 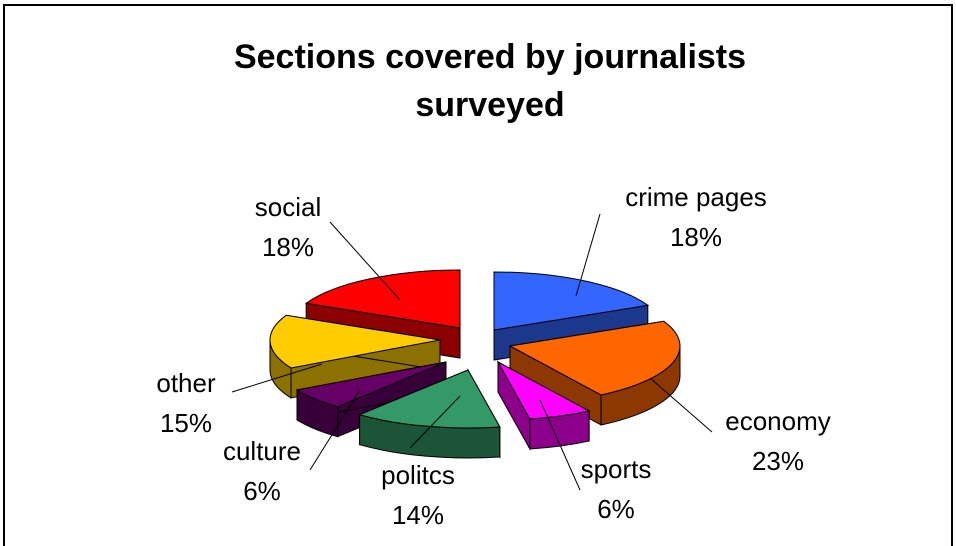 What do you see at coordinates (262, 451) in the screenshot?
I see `slice-label-name-culture: culture` at bounding box center [262, 451].